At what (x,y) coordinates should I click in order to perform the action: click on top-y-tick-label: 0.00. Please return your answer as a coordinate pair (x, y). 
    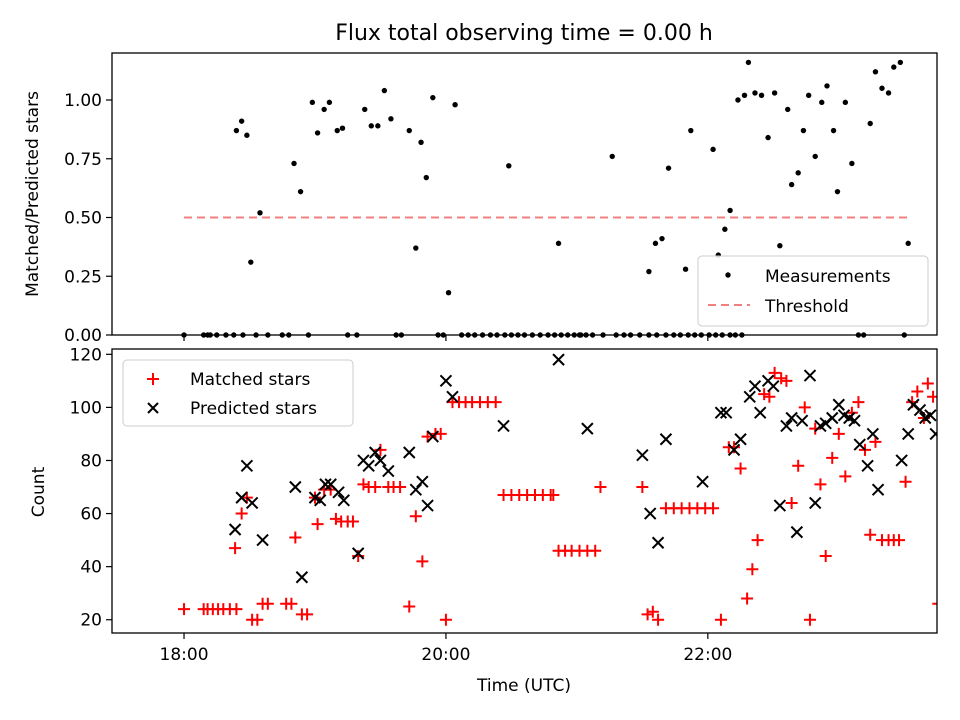
    Looking at the image, I should click on (83, 336).